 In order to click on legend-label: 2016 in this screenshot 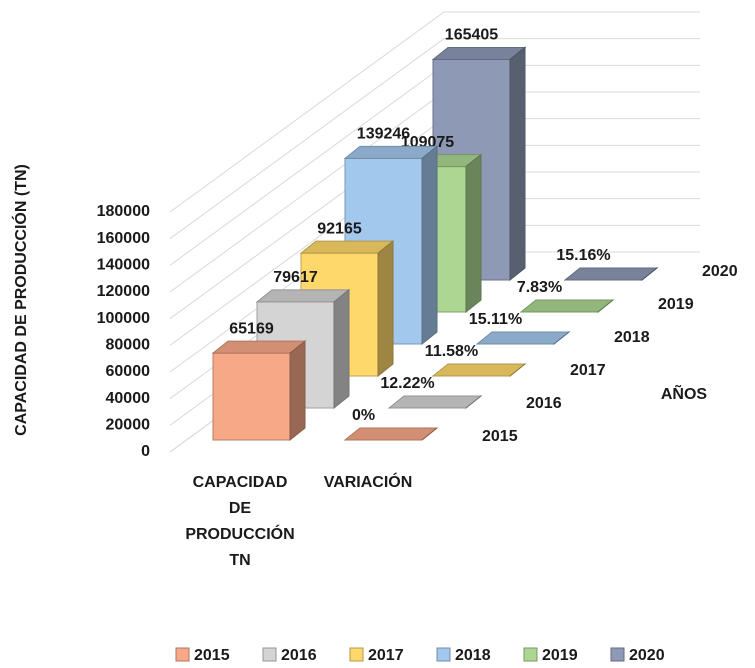, I will do `click(299, 655)`.